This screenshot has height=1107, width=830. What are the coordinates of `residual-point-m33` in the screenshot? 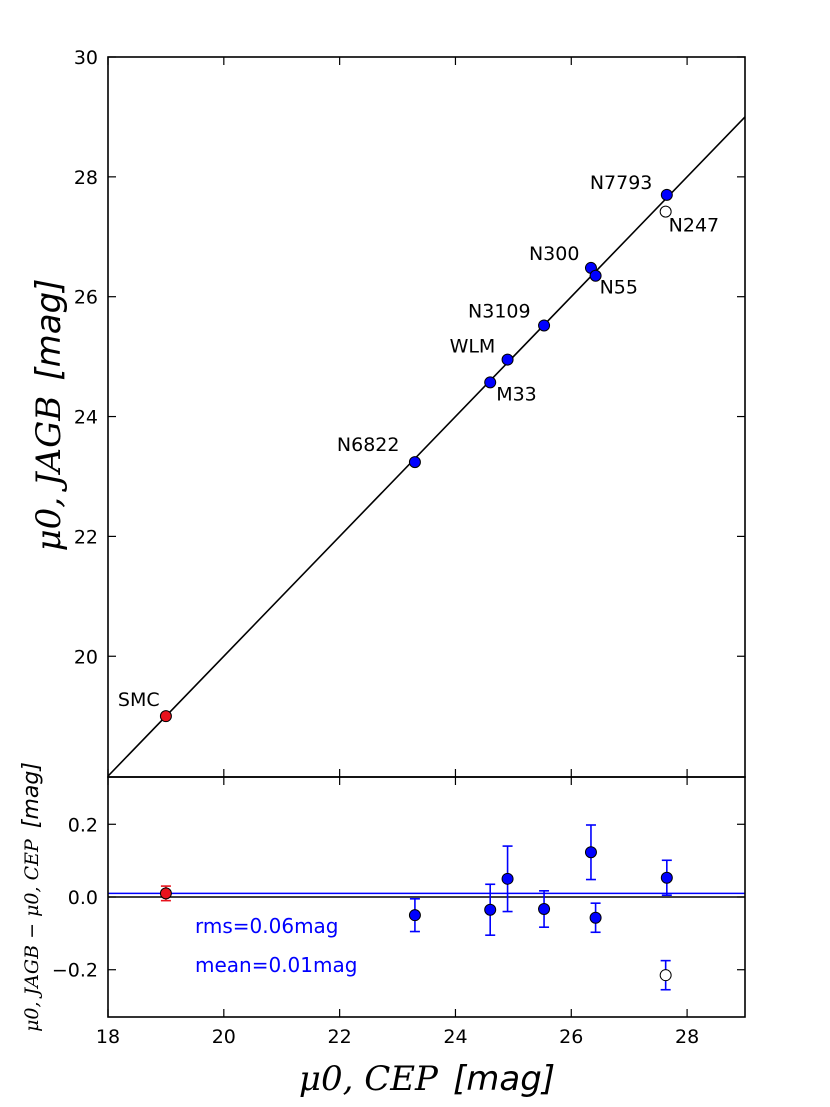 It's located at (490, 909).